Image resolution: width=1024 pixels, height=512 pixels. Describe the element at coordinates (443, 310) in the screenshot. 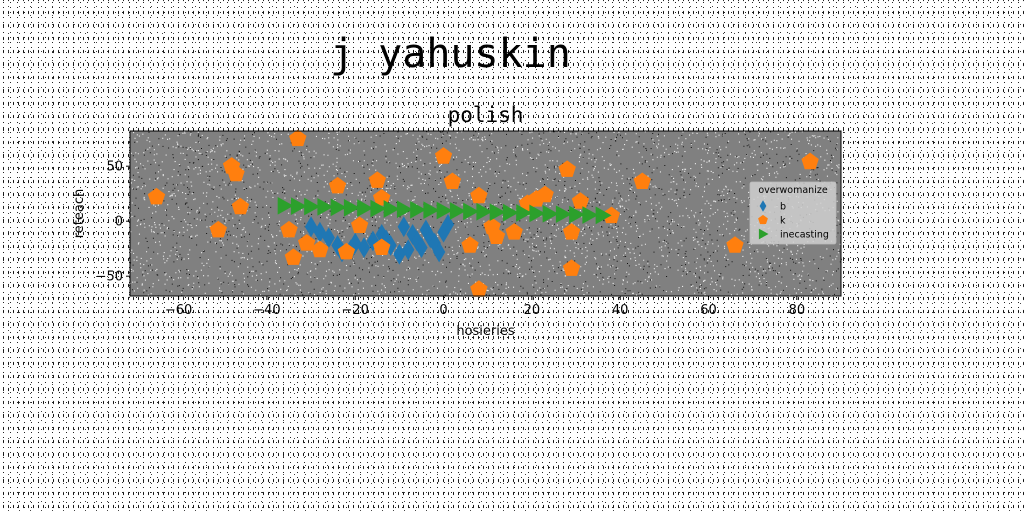

I see `x-tick-label: 0` at that location.